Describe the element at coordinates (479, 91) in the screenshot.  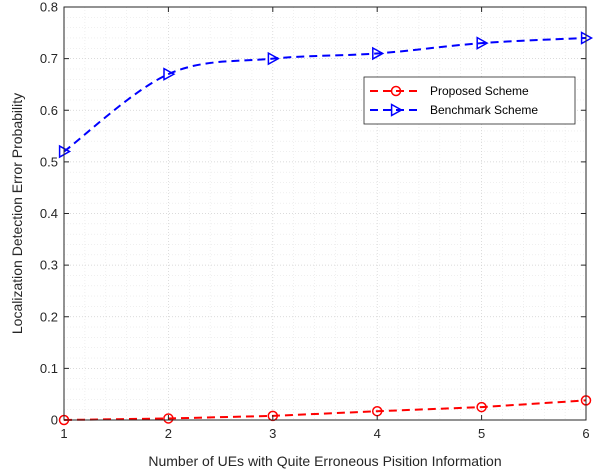
I see `legend-label: Proposed Scheme` at that location.